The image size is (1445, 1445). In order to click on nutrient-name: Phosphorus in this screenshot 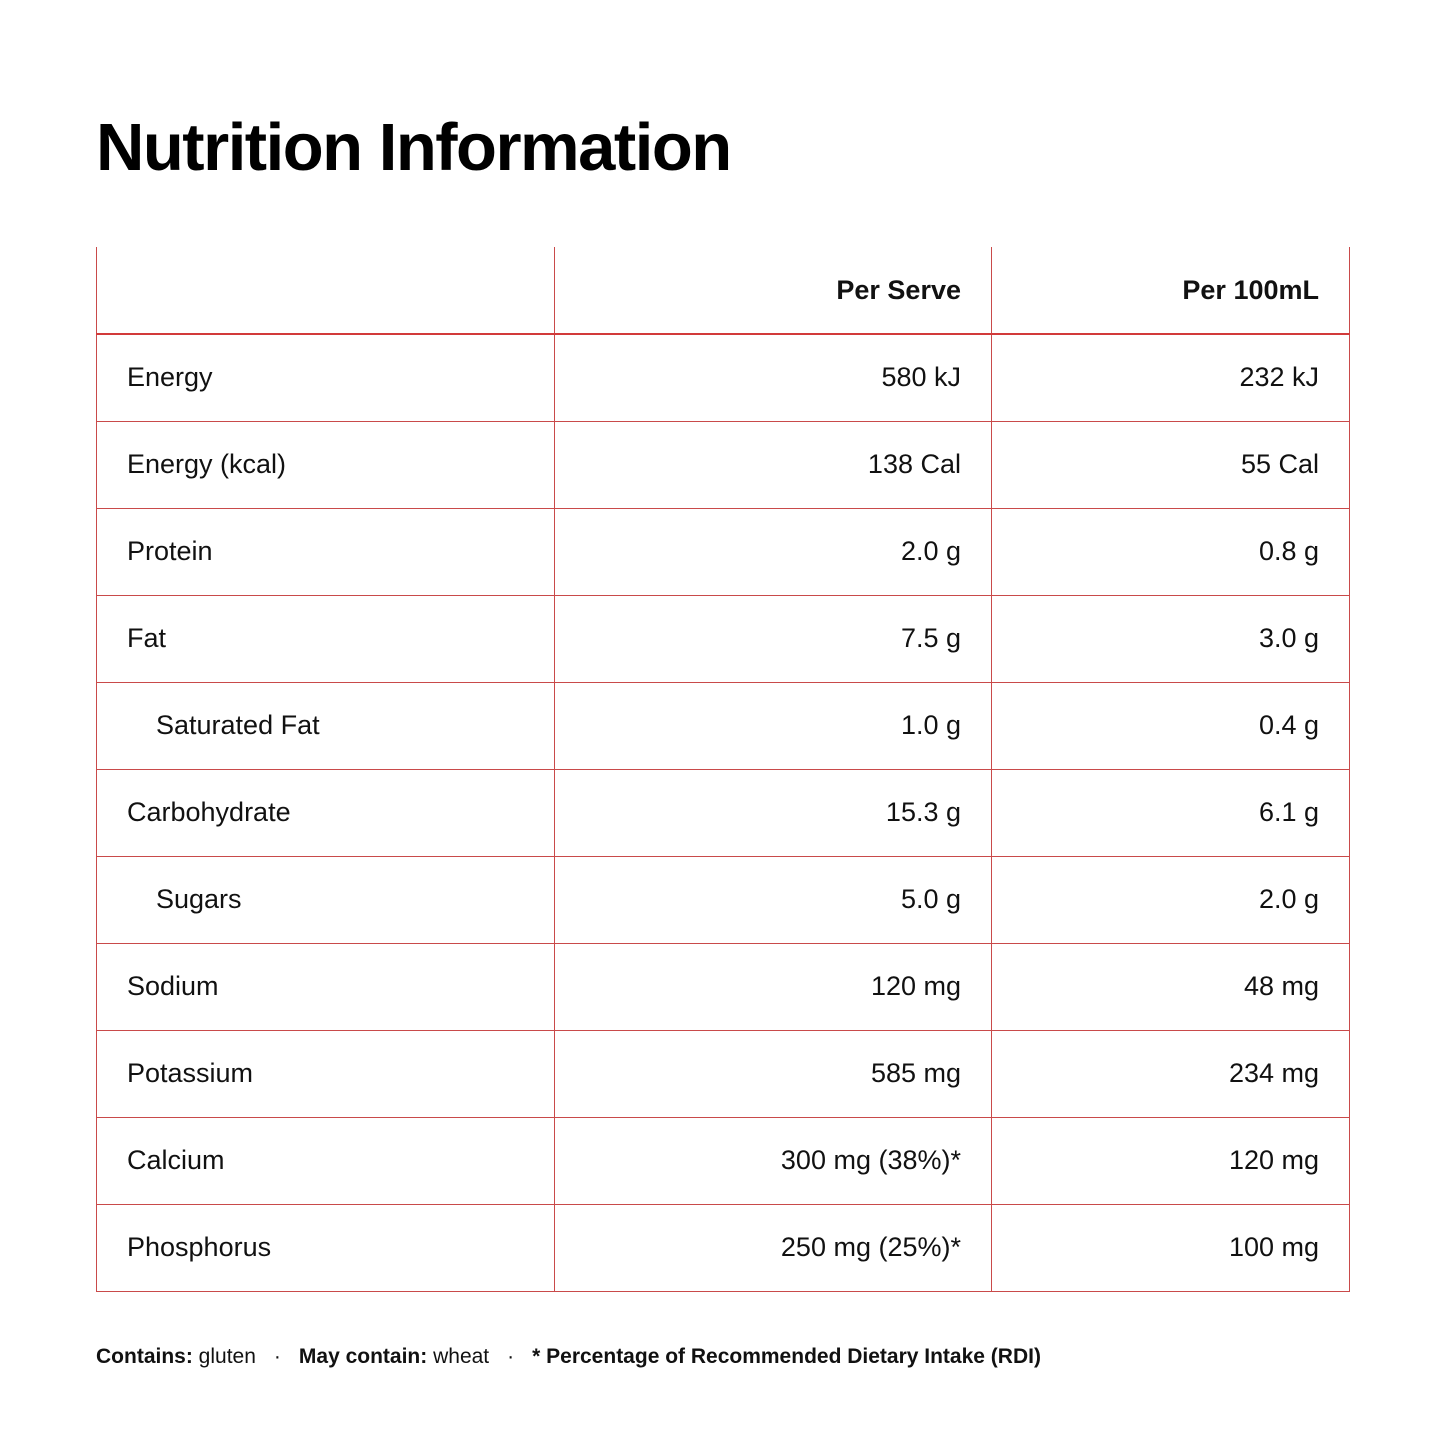, I will do `click(325, 1248)`.